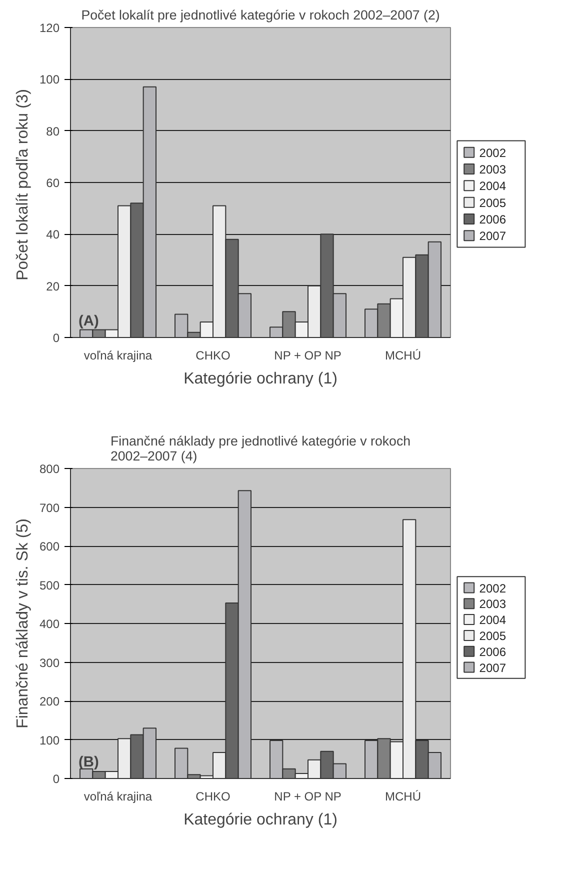 This screenshot has width=587, height=892. I want to click on y-tick-label: 800, so click(49, 469).